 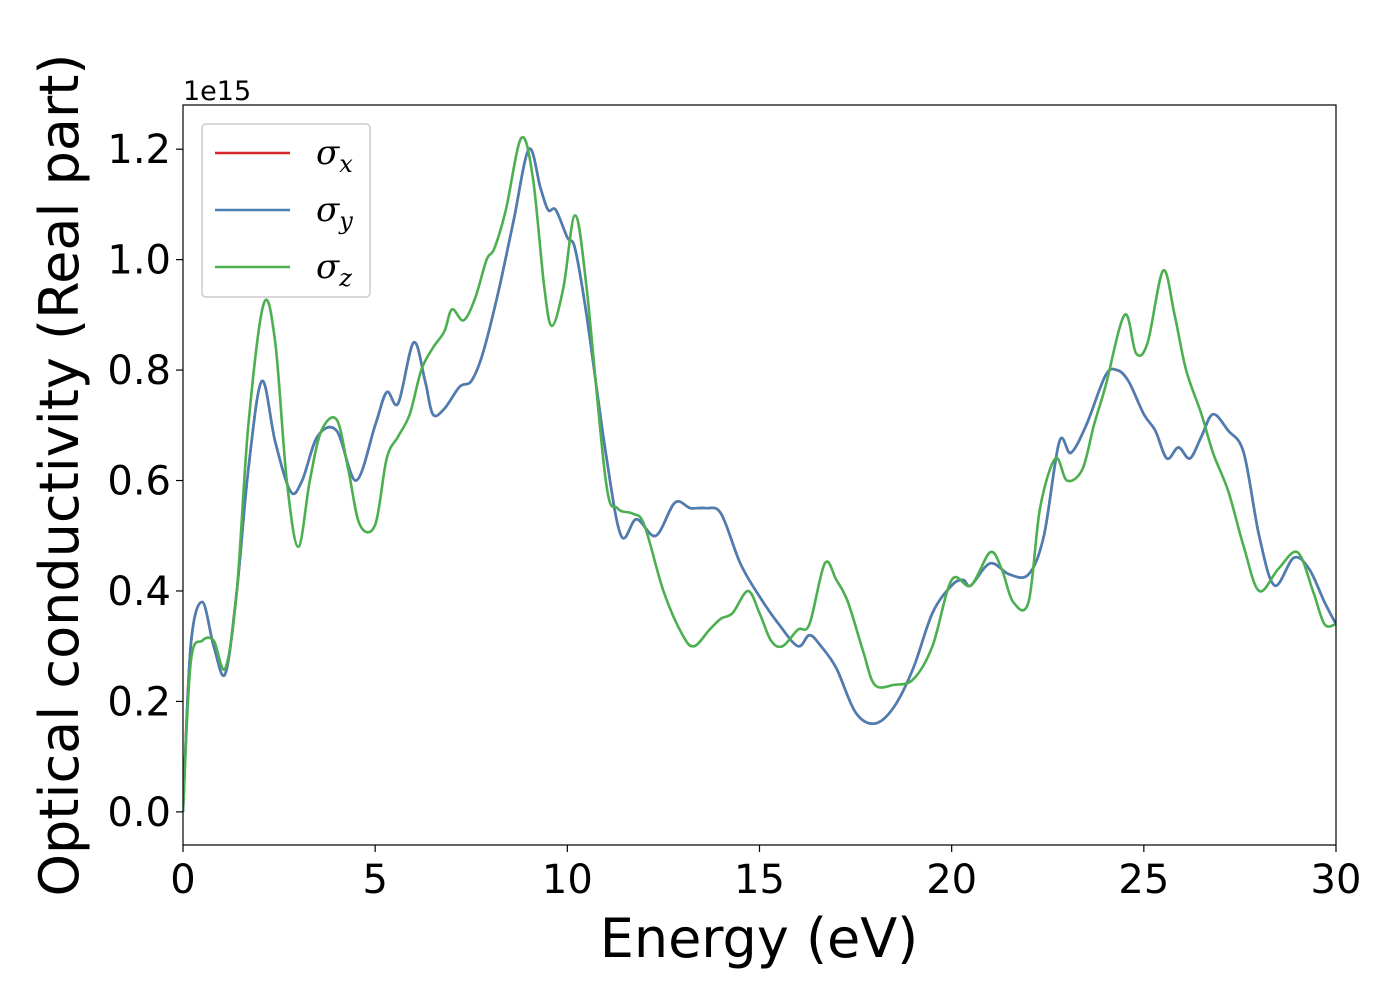 I want to click on x-tick-label: 25, so click(x=1143, y=880).